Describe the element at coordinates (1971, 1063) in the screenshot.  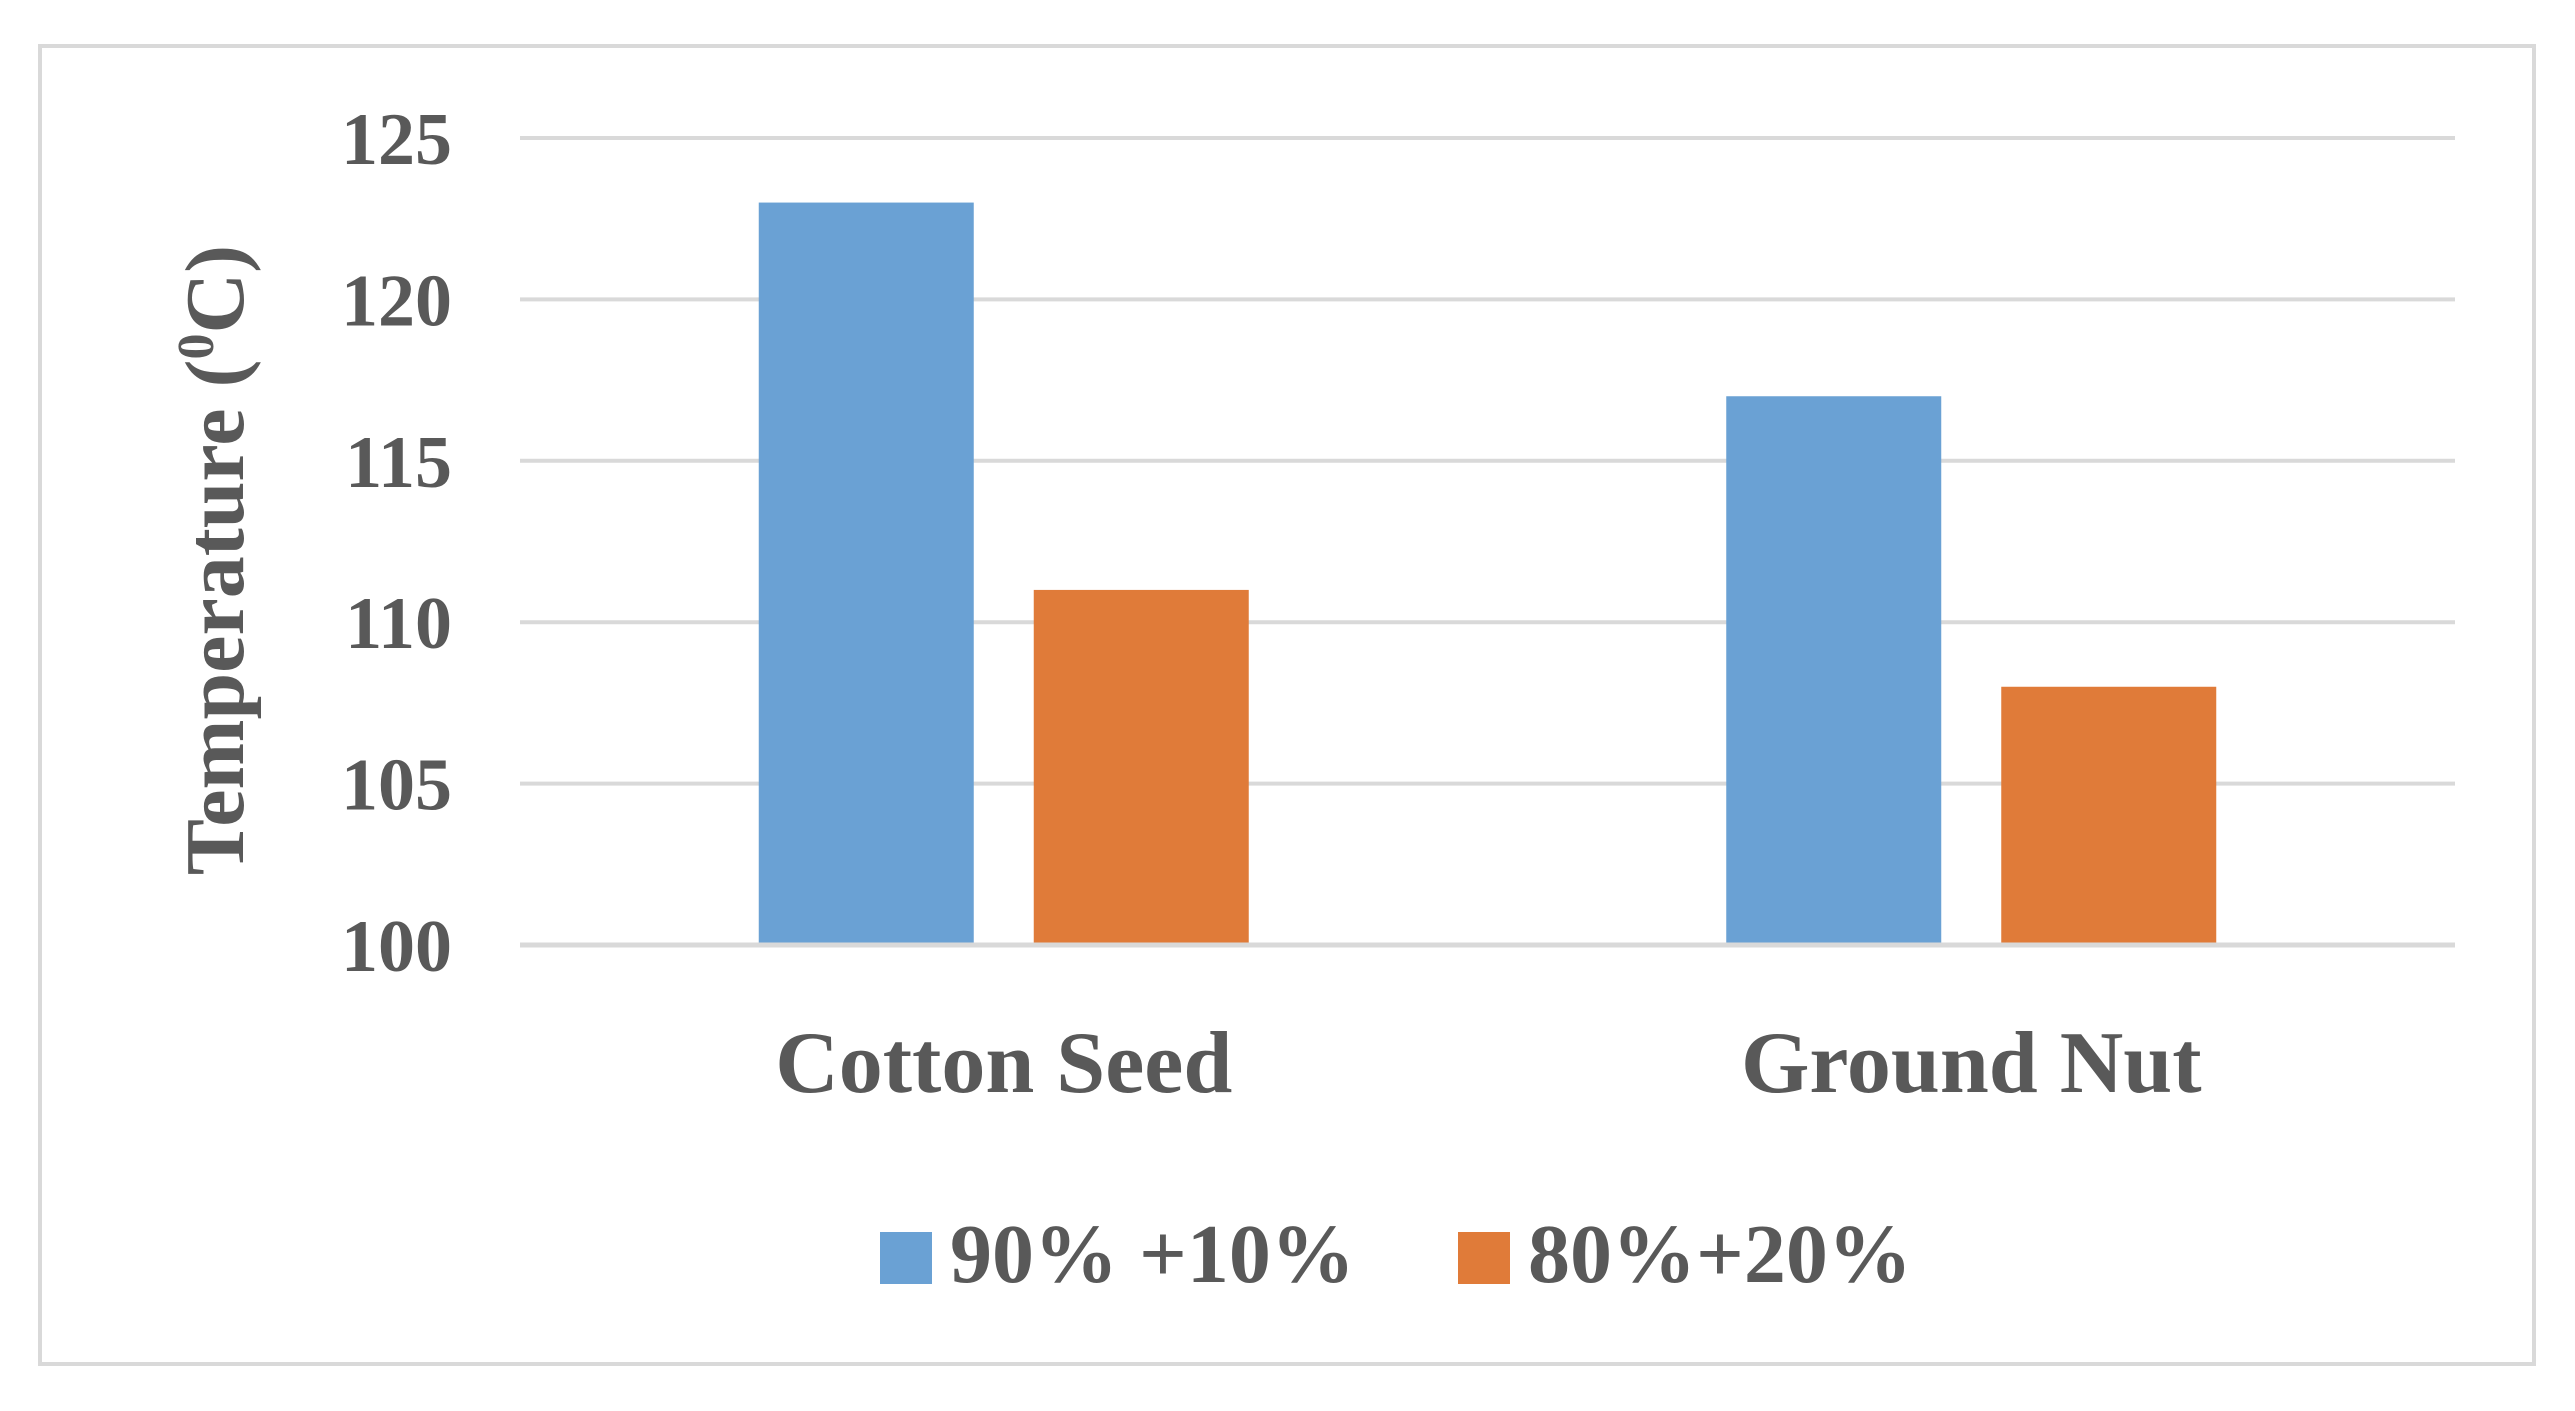
I see `x-category-label-ground-nut: Ground Nut` at that location.